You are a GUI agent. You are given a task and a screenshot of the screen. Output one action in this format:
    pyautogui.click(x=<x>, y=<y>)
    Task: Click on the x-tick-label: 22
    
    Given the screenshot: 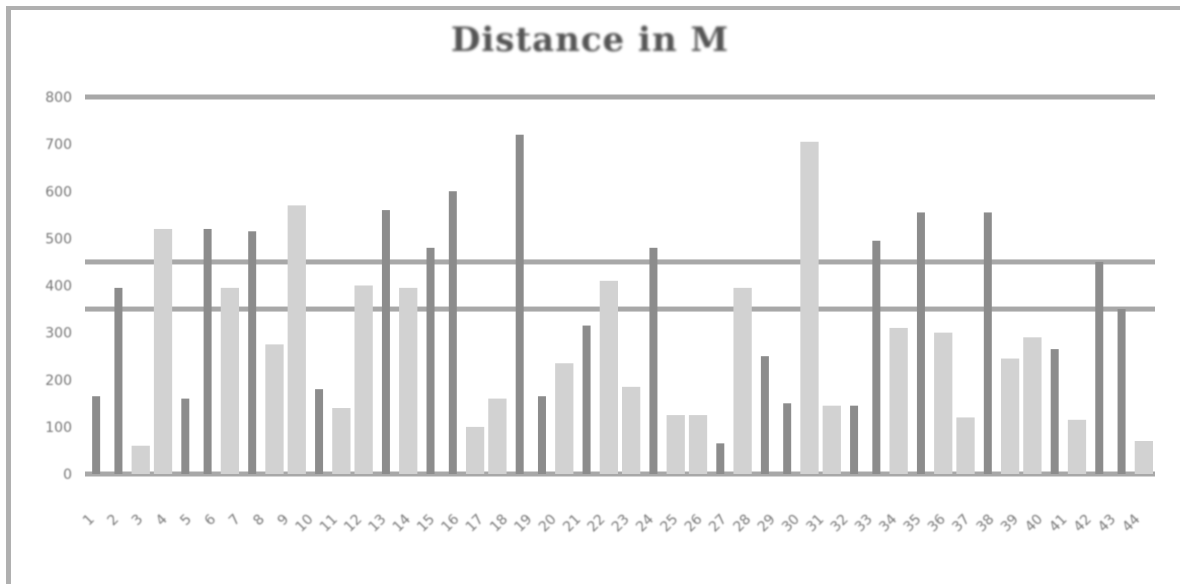 What is the action you would take?
    pyautogui.click(x=597, y=524)
    